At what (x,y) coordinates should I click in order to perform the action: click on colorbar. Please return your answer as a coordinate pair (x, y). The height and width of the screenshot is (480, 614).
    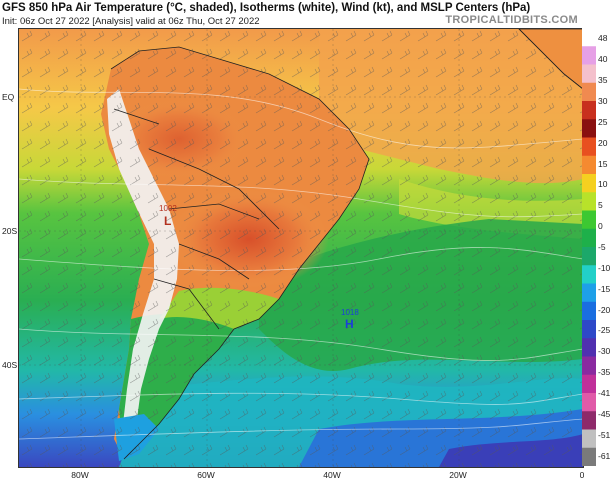
    Looking at the image, I should click on (589, 247).